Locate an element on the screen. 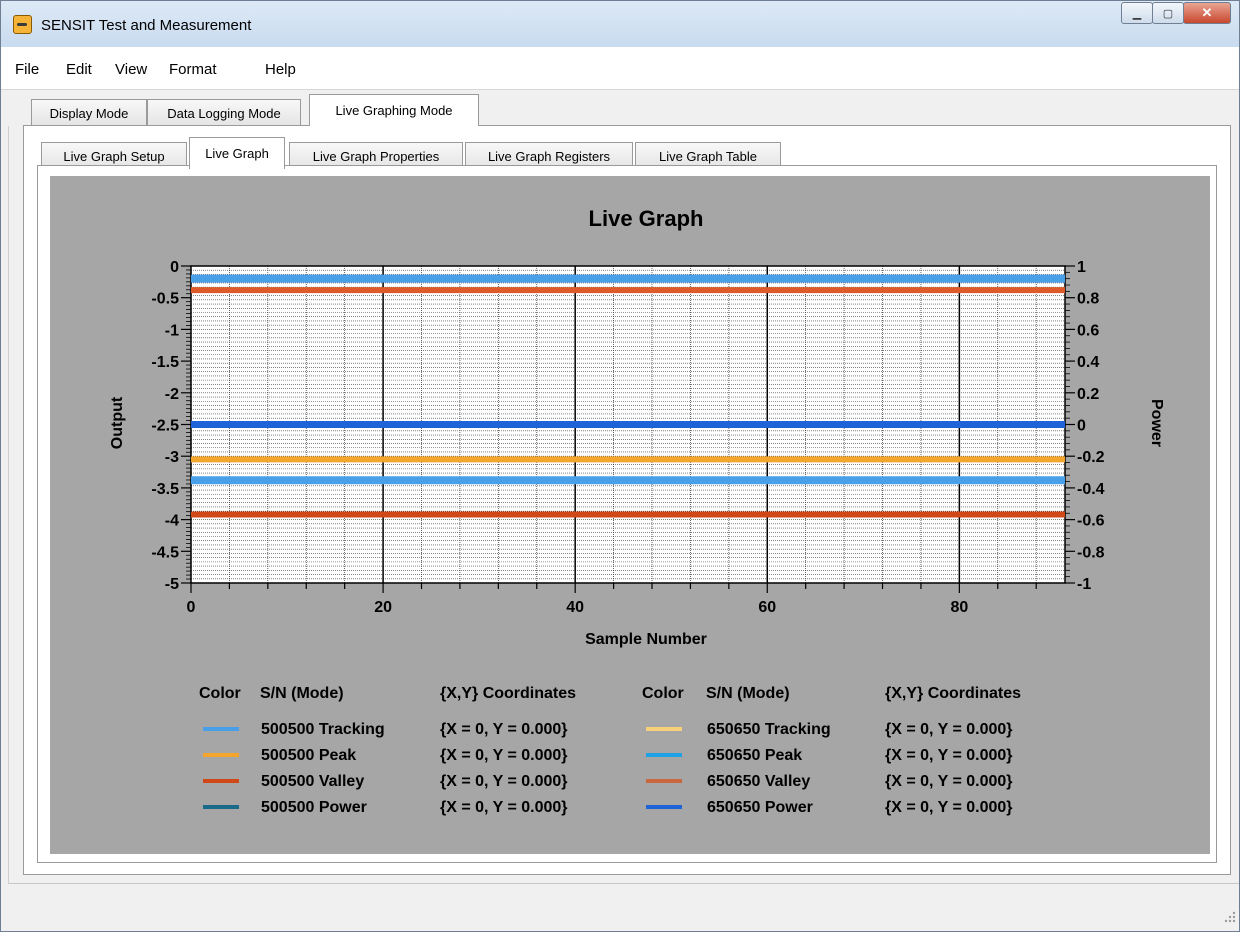 Image resolution: width=1240 pixels, height=932 pixels. maximize-button: ▢ is located at coordinates (1168, 13).